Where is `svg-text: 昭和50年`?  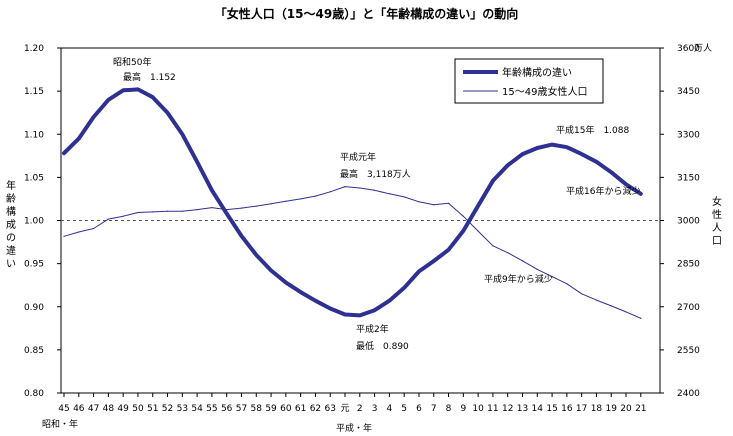
svg-text: 昭和50年 is located at coordinates (132, 62).